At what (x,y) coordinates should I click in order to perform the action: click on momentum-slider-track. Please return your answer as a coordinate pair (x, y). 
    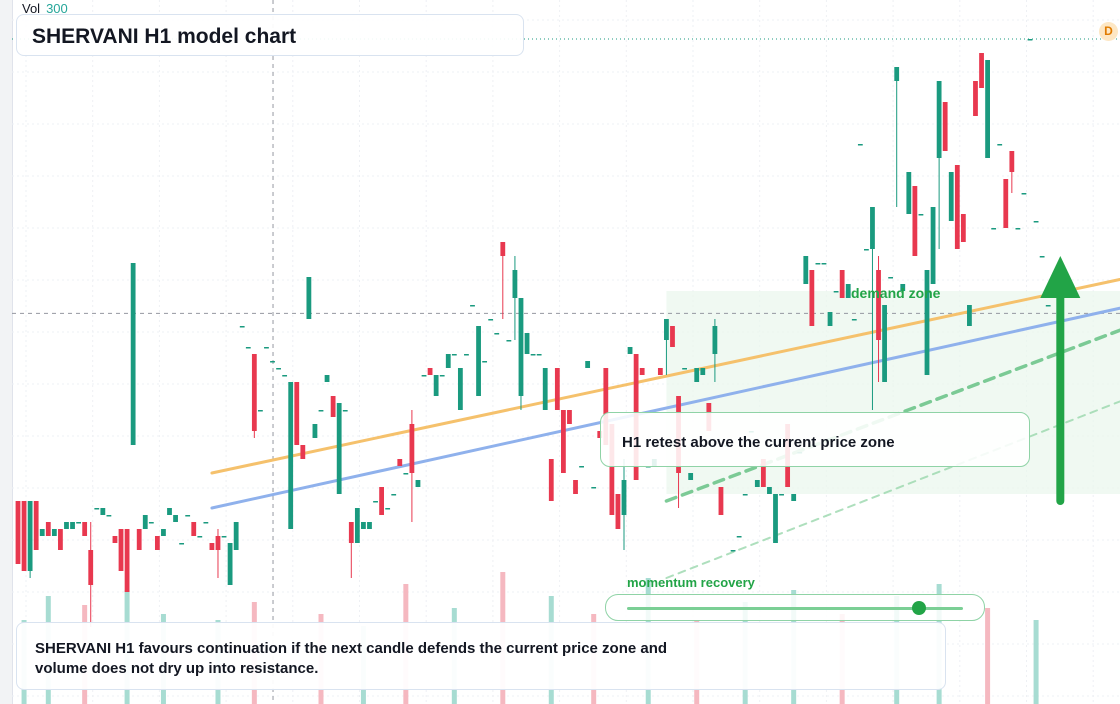
    Looking at the image, I should click on (795, 608).